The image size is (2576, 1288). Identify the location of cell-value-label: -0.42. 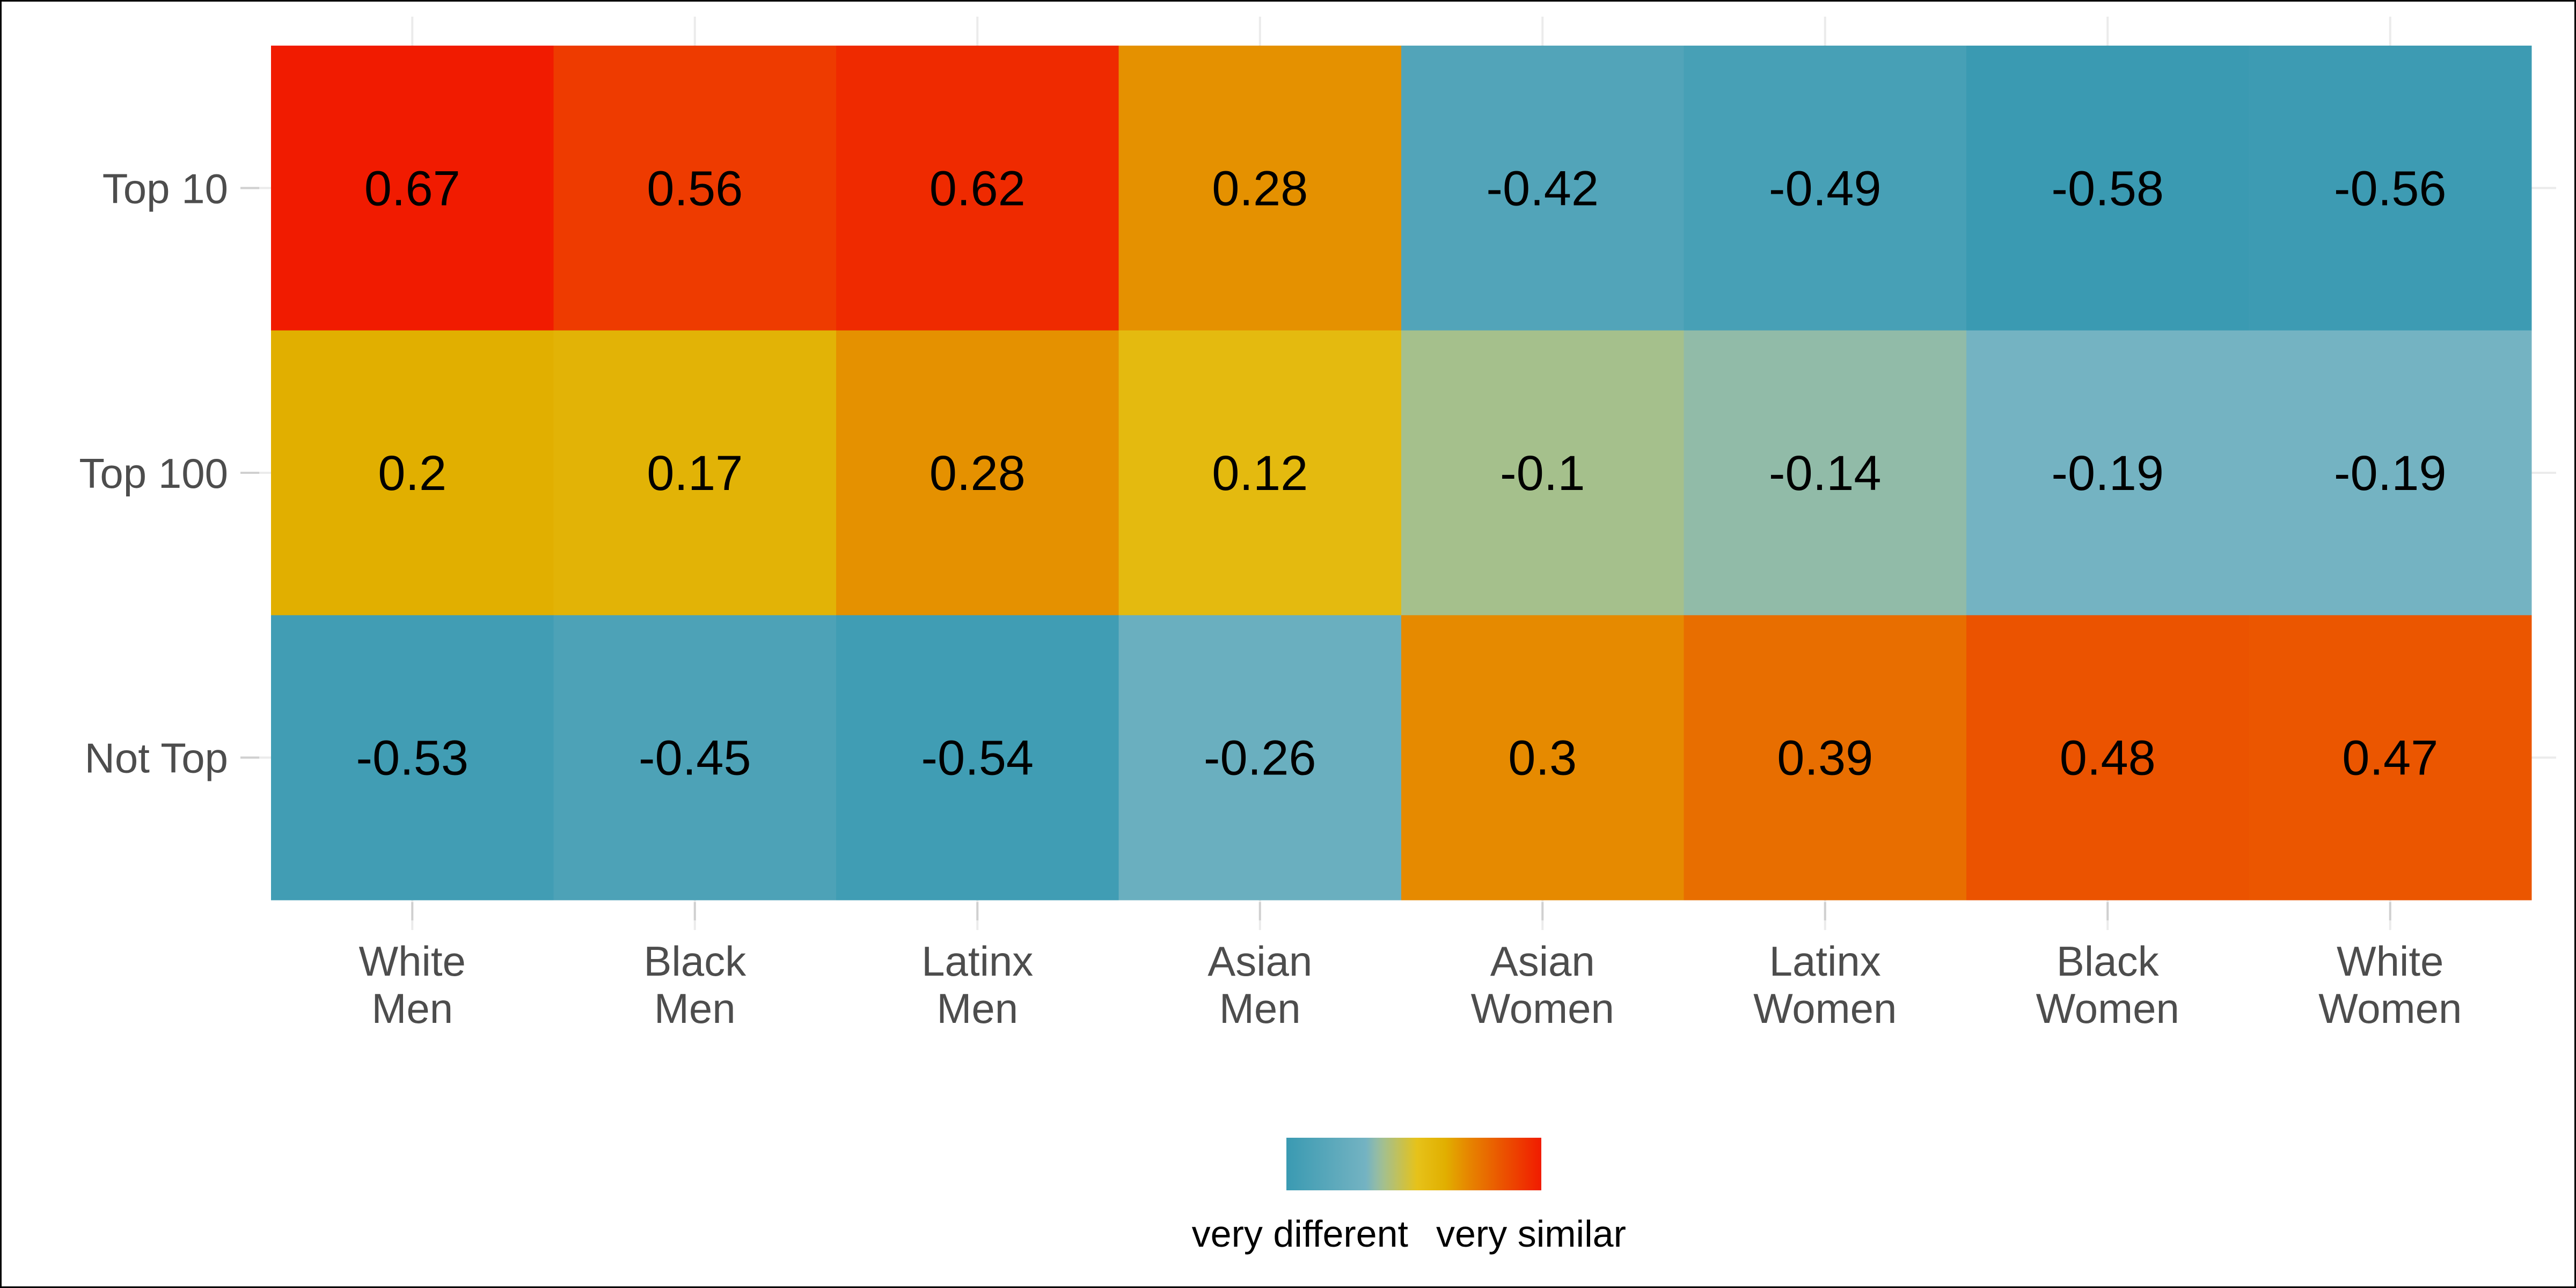
(1542, 188).